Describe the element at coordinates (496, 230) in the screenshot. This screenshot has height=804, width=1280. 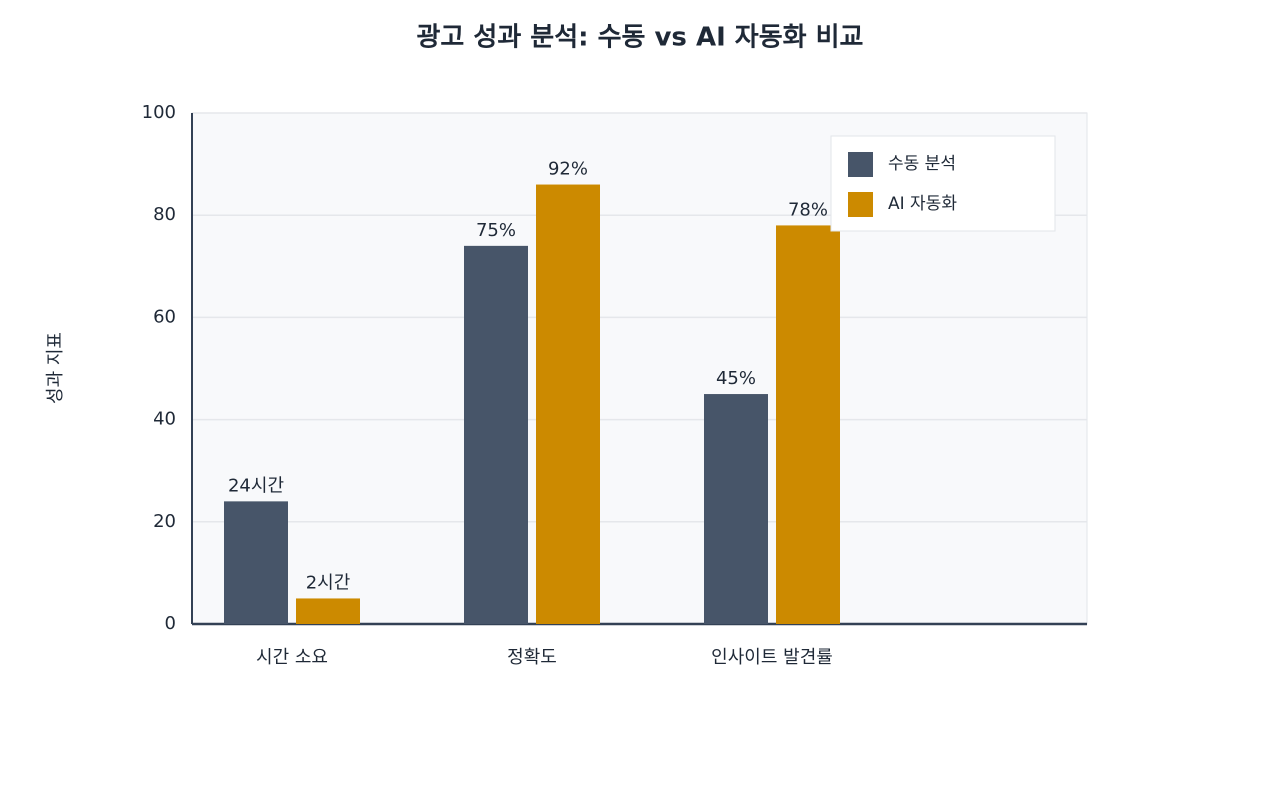
I see `bar-annotation: 75%` at that location.